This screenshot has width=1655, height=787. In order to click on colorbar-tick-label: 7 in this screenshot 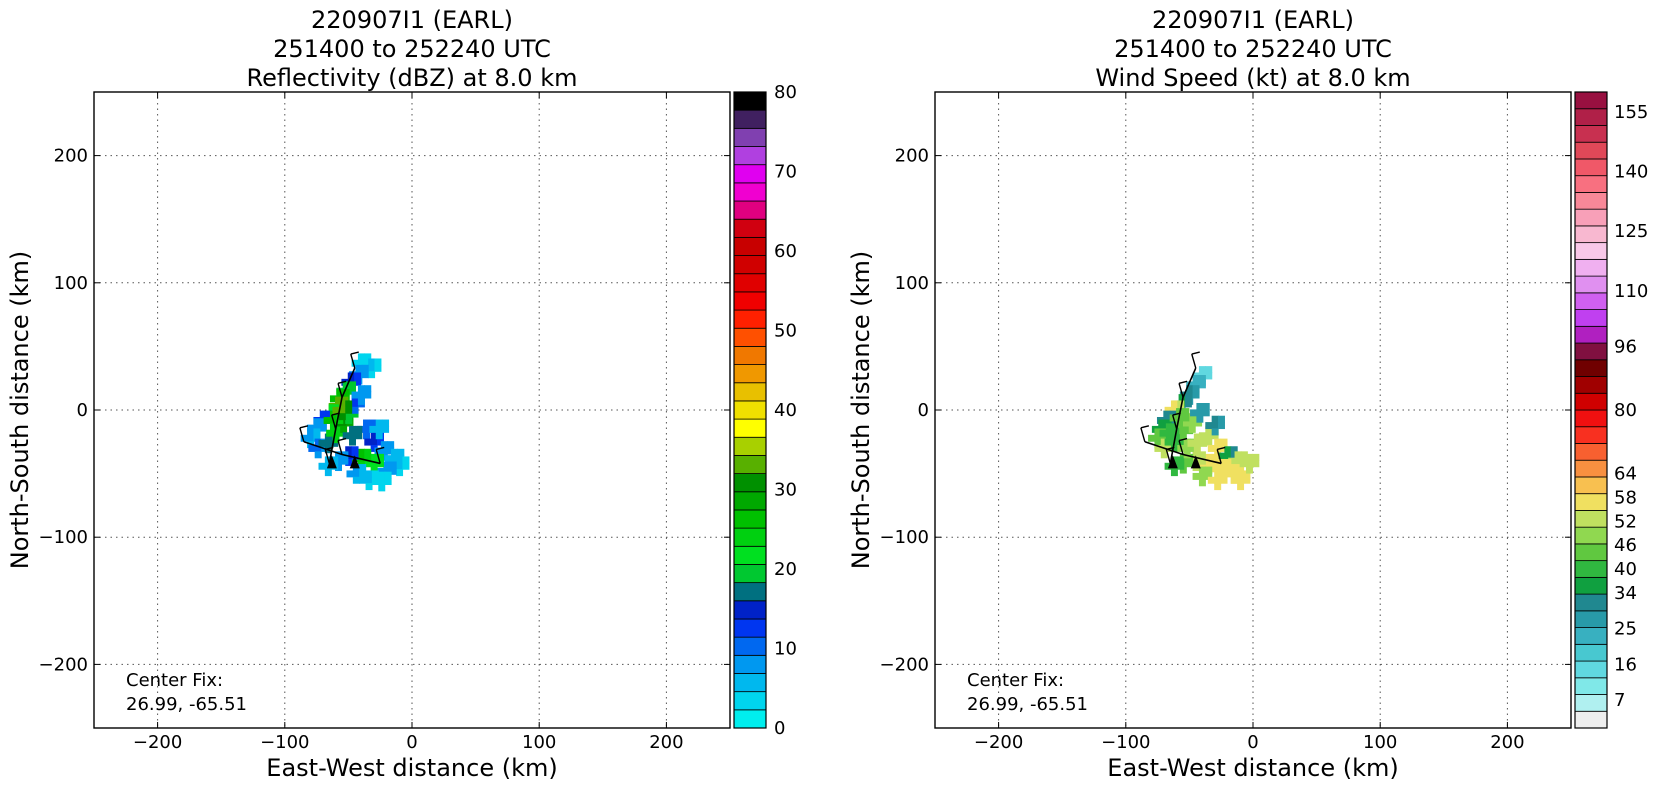, I will do `click(1619, 700)`.